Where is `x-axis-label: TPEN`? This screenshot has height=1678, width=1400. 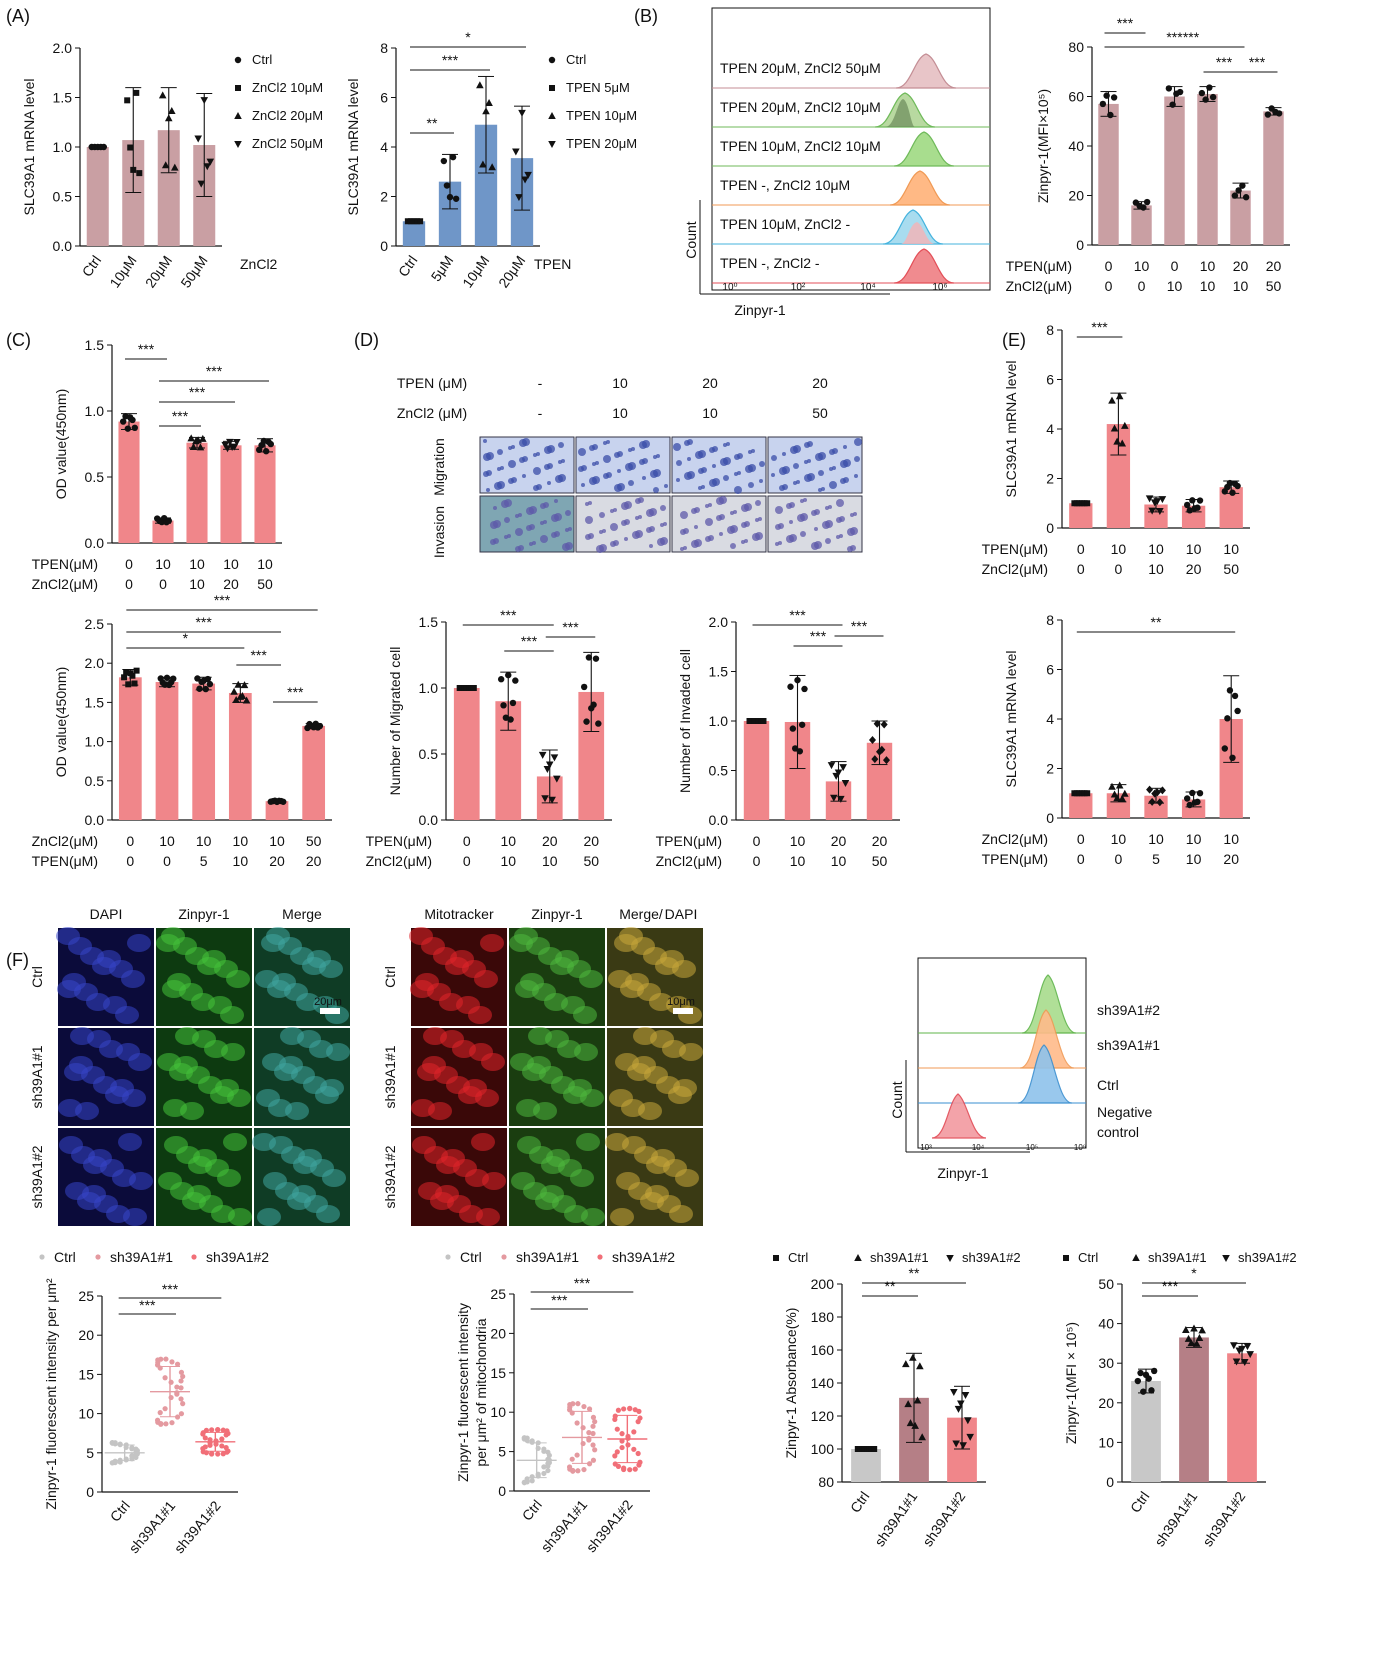 x-axis-label: TPEN is located at coordinates (552, 264).